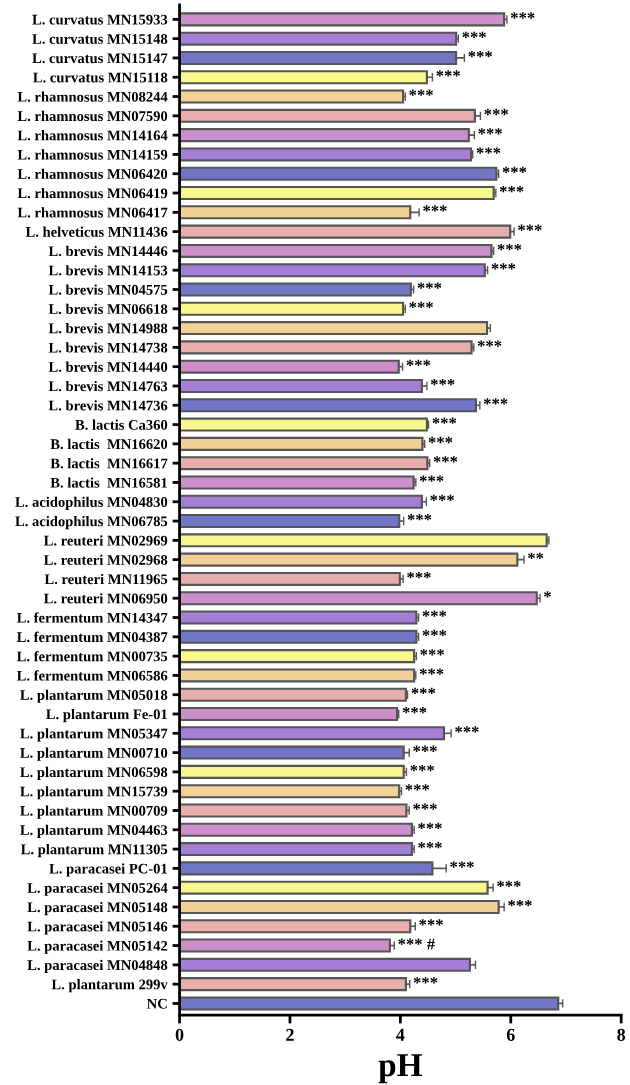 Image resolution: width=630 pixels, height=1085 pixels. I want to click on x-tick-label: 8, so click(621, 1034).